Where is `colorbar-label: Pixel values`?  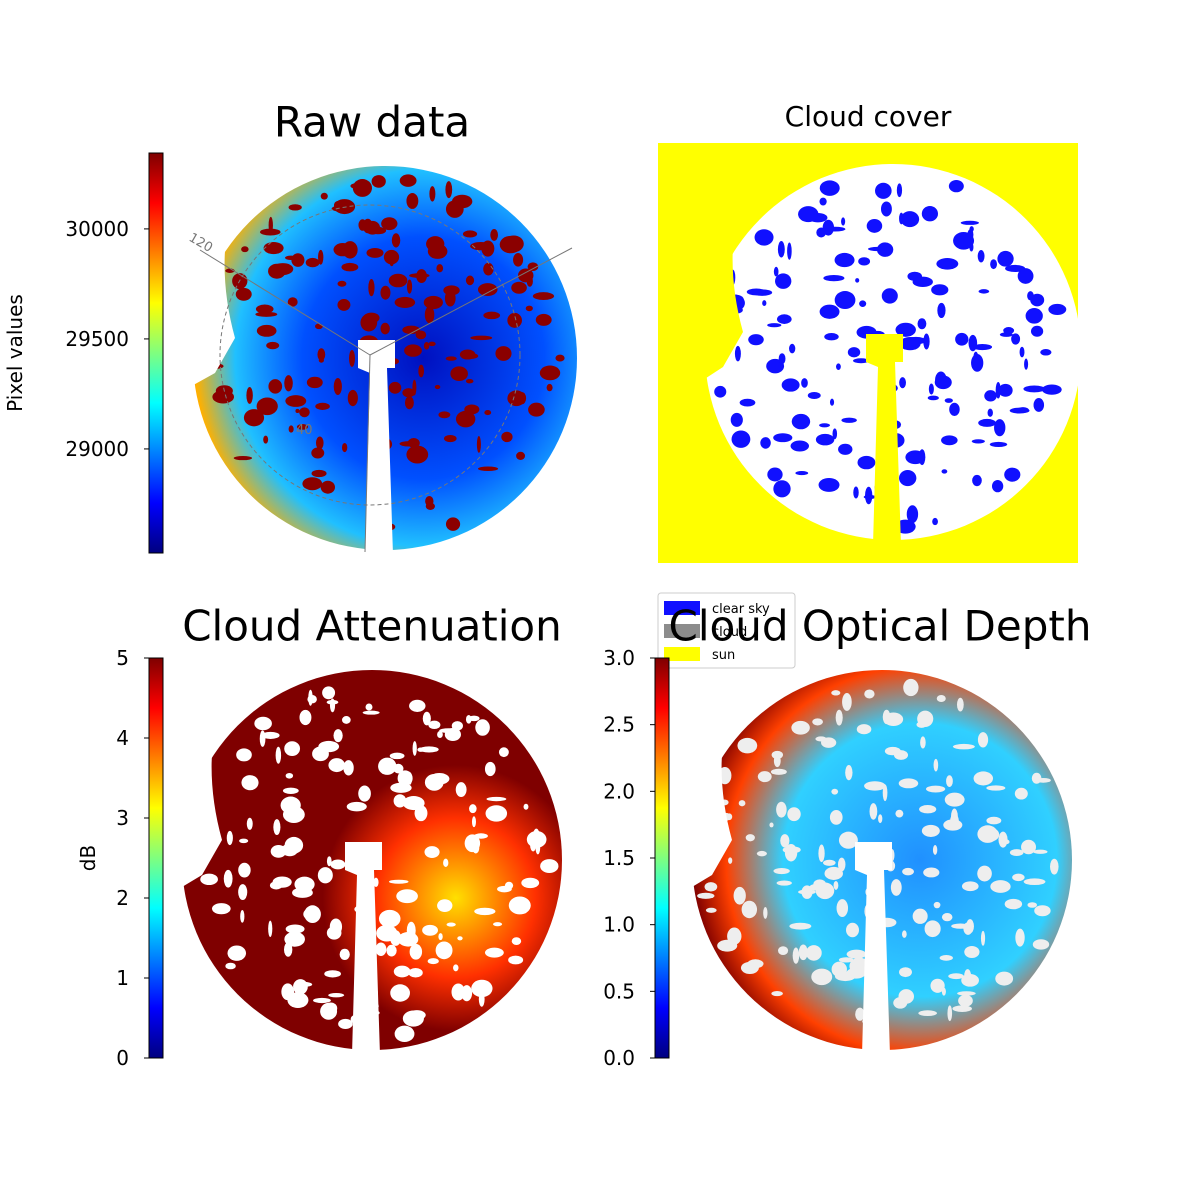
colorbar-label: Pixel values is located at coordinates (15, 353).